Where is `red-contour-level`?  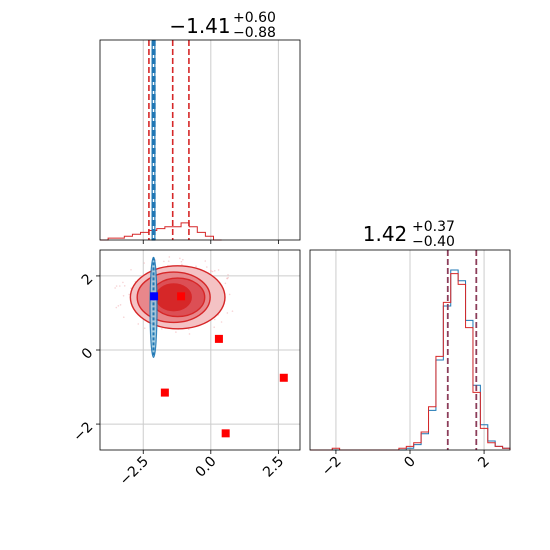 red-contour-level is located at coordinates (173, 297).